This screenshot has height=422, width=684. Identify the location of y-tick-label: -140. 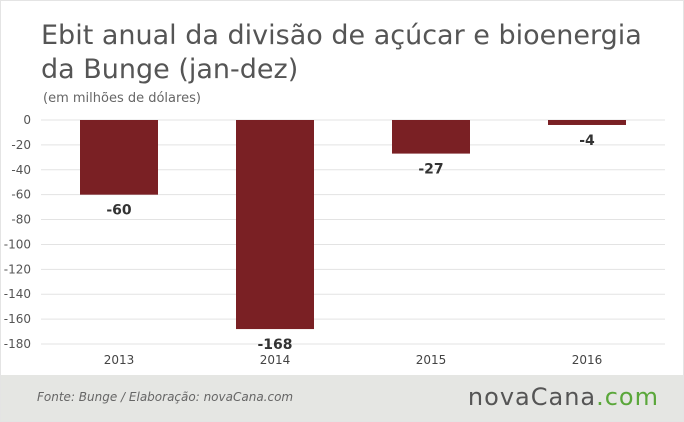
(17, 294).